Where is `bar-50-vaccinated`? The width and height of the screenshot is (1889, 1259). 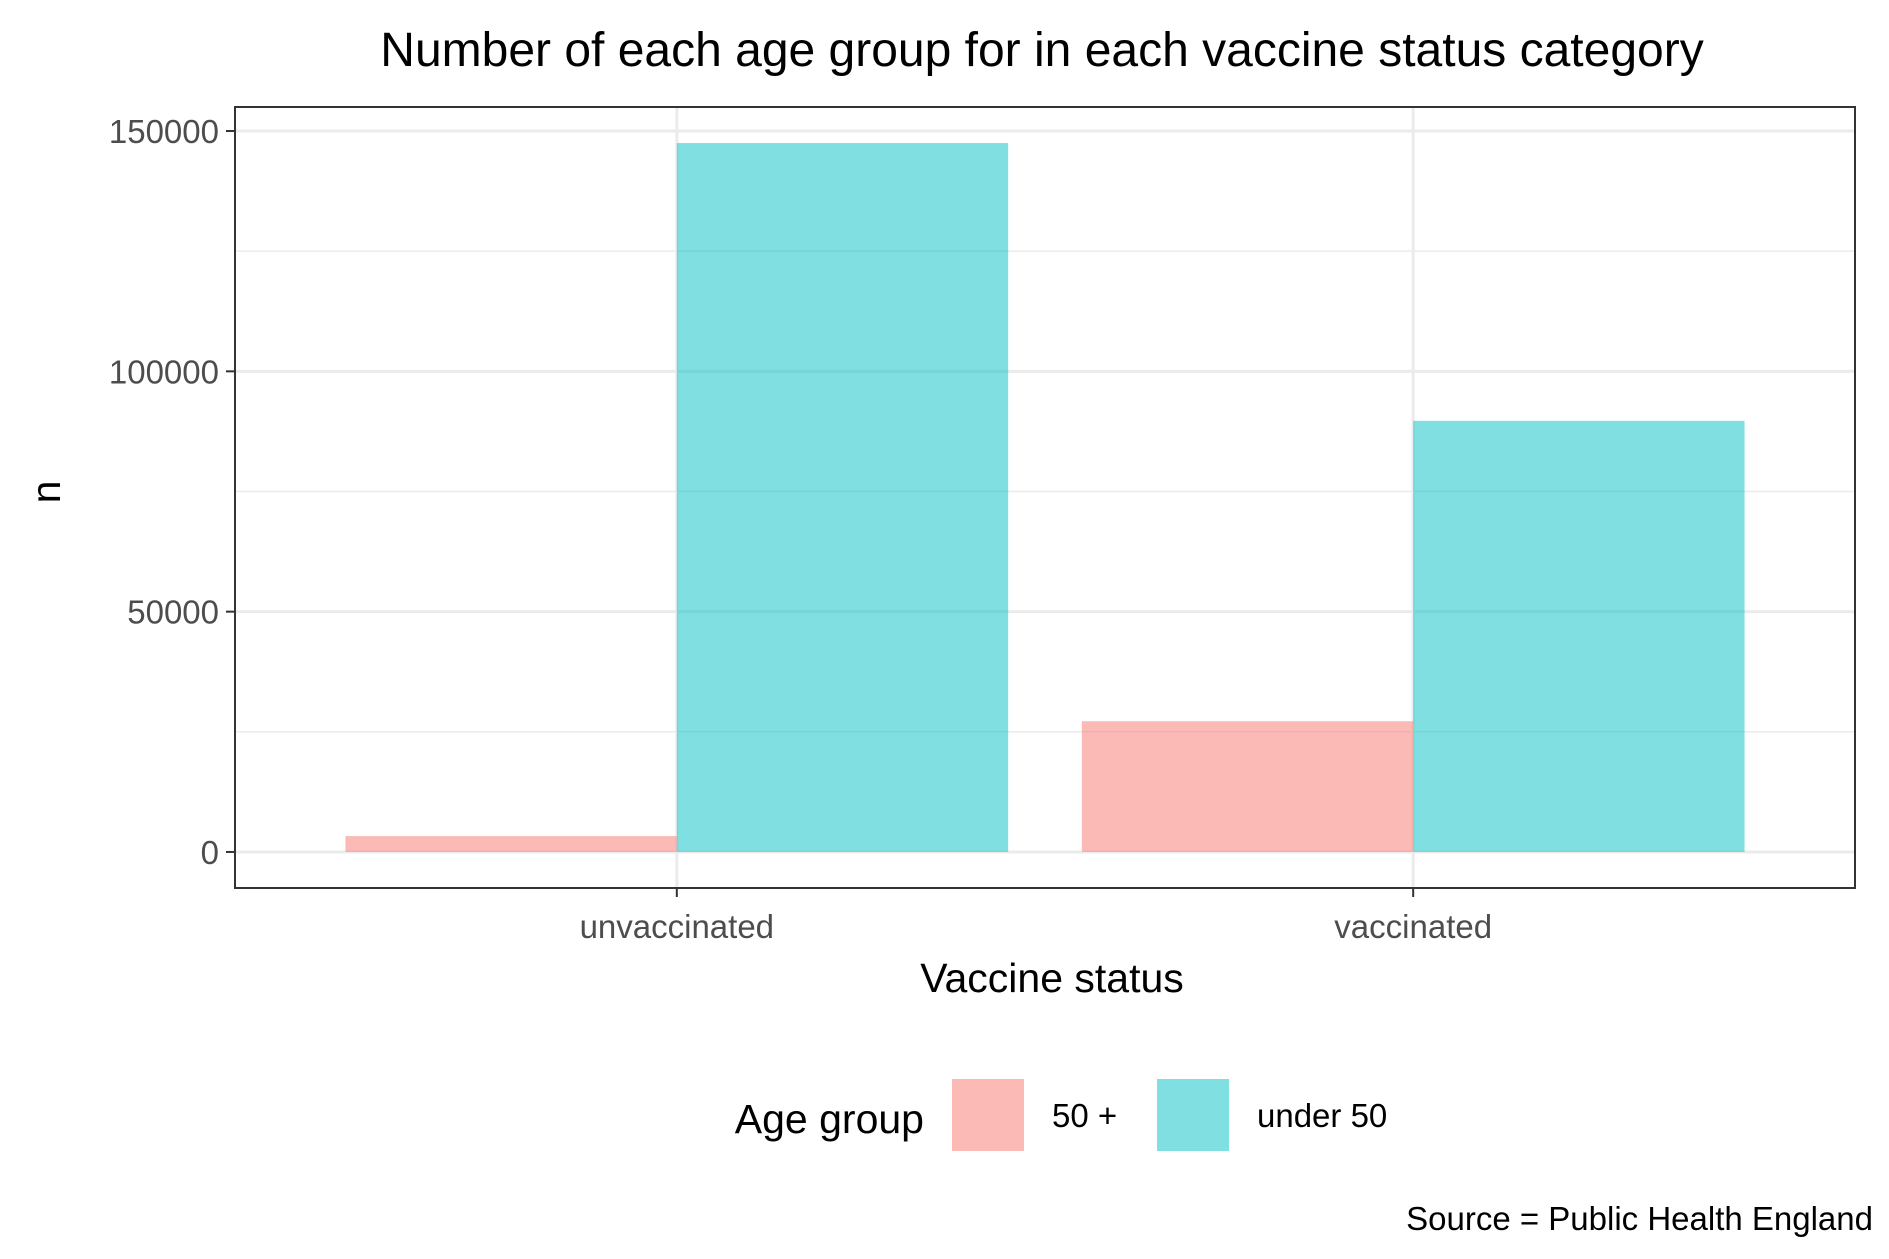 bar-50-vaccinated is located at coordinates (1247, 786).